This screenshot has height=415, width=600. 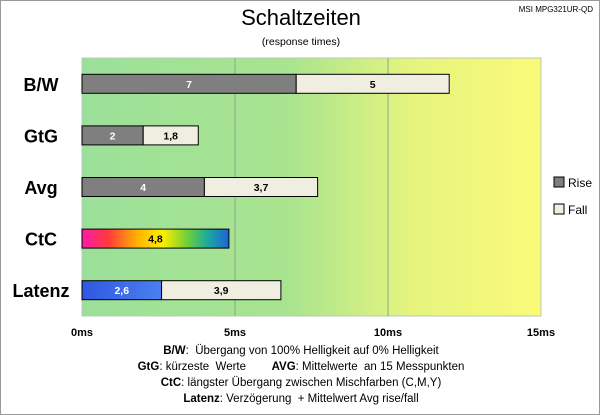 I want to click on model-label: MSI MPG321UR-QD, so click(x=555, y=9).